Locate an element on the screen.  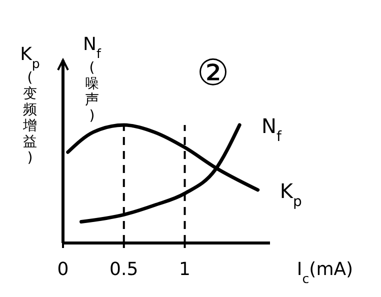
x-axis-title: I$_{c}$(mA) is located at coordinates (325, 272).